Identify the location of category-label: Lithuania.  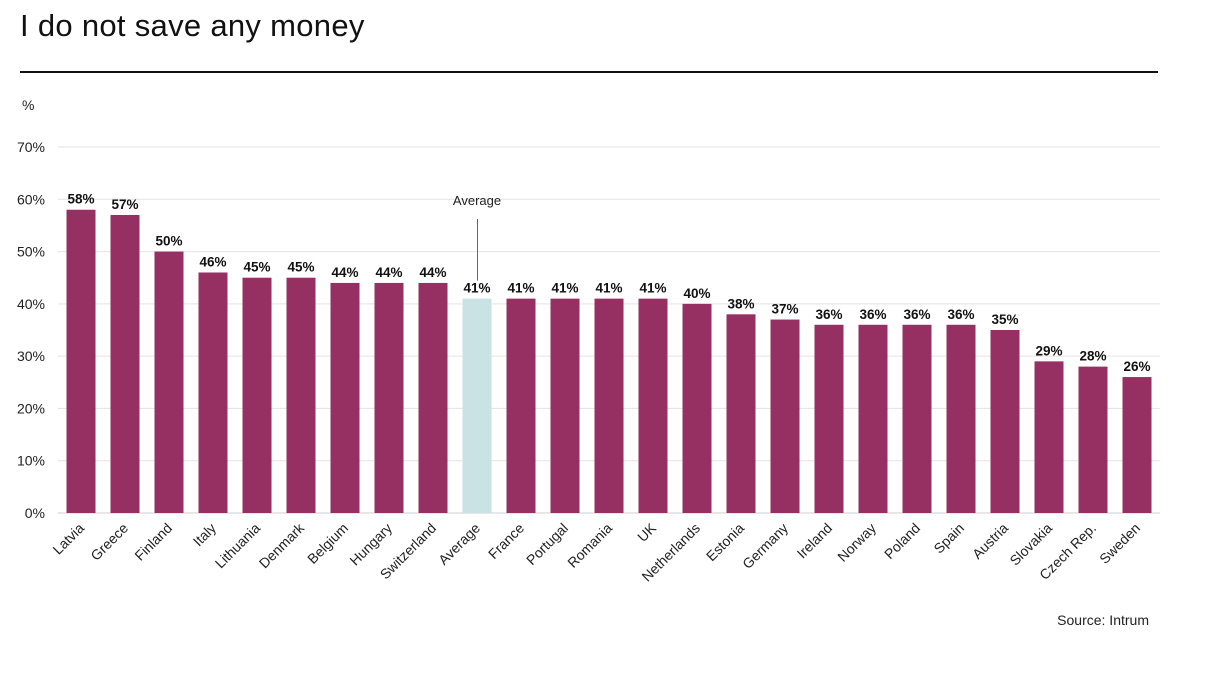
(238, 546).